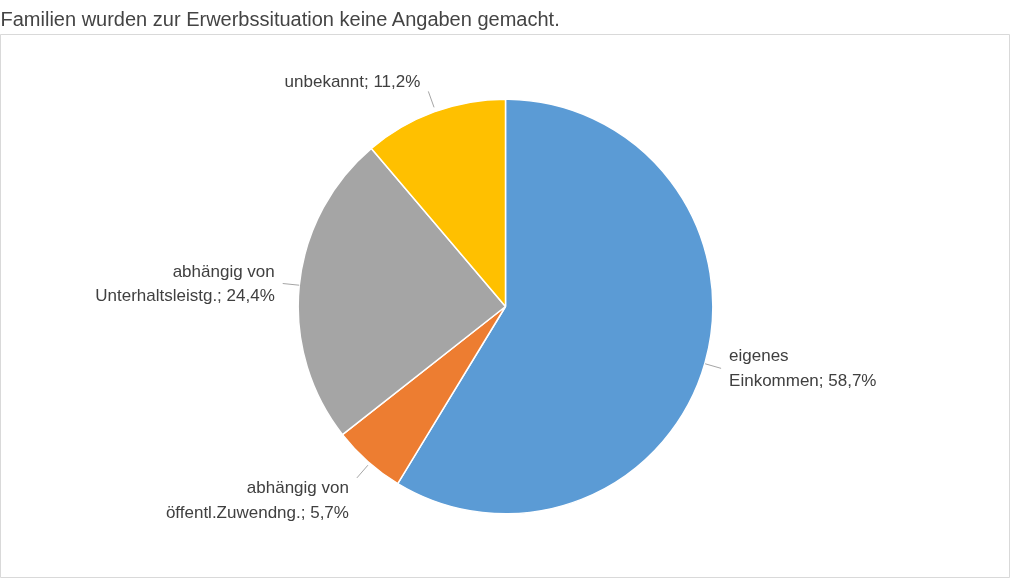 Image resolution: width=1018 pixels, height=586 pixels. Describe the element at coordinates (803, 368) in the screenshot. I see `slice-label: eigenes Einkommen; 58,7%` at that location.